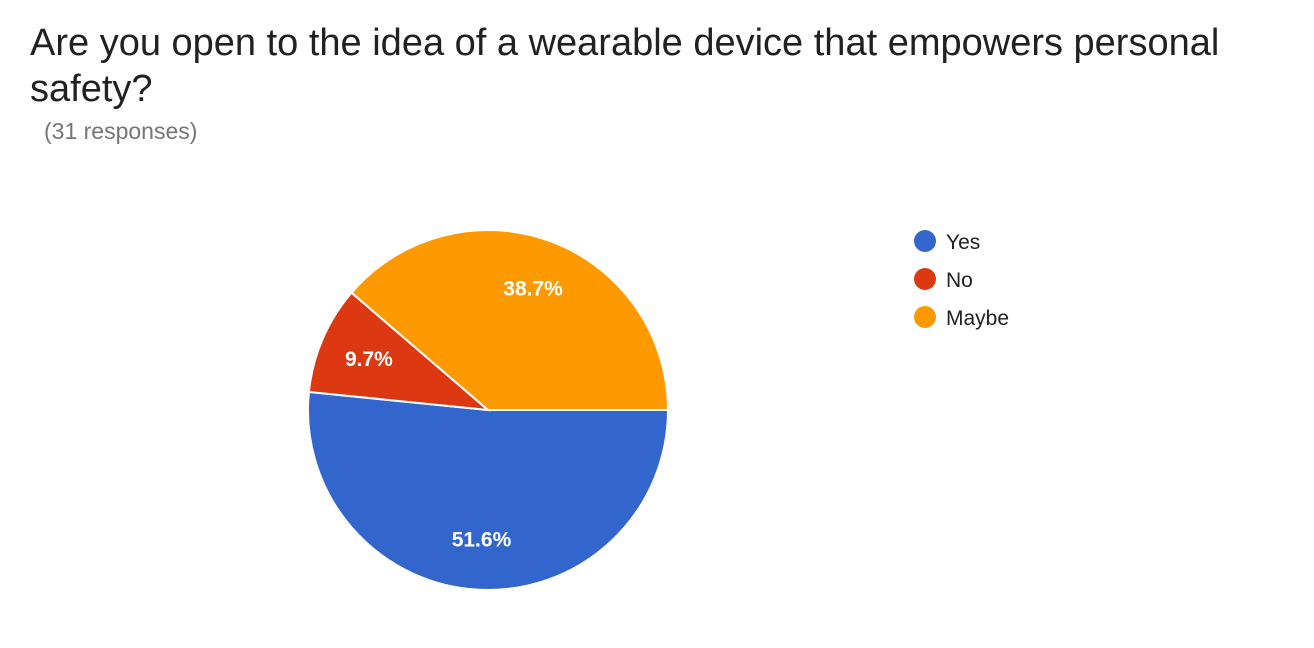 This screenshot has height=648, width=1314. I want to click on chart-legend: Yes No Maybe, so click(961, 280).